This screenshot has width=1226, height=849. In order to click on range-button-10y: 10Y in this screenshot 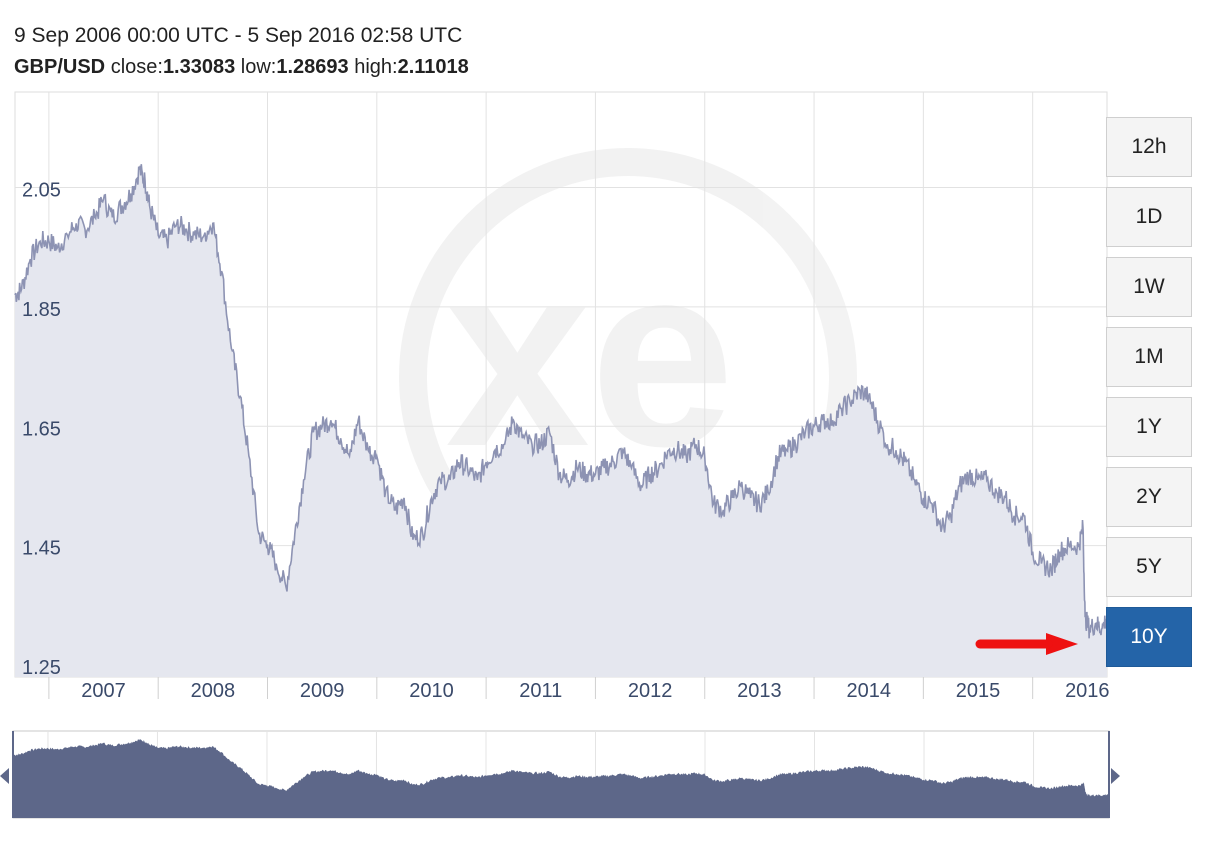, I will do `click(1149, 637)`.